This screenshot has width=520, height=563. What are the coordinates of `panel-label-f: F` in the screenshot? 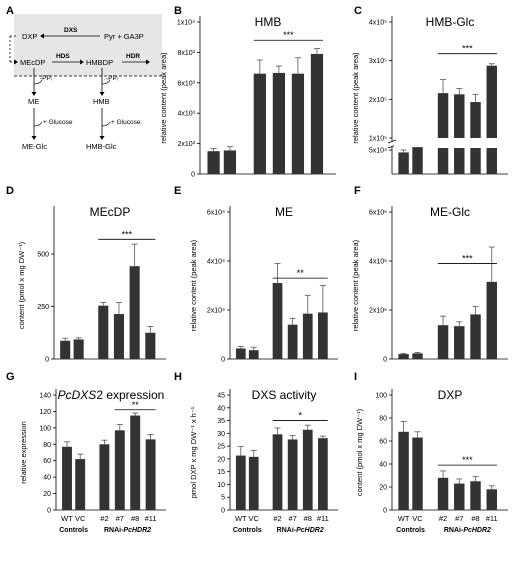 It's located at (357, 191).